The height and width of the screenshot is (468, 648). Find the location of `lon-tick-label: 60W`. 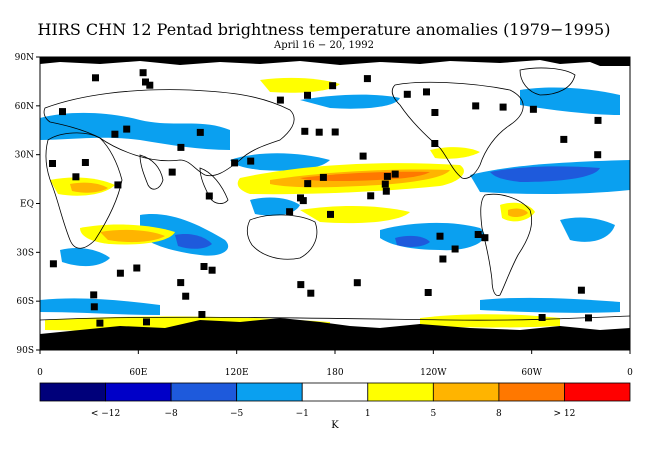

lon-tick-label: 60W is located at coordinates (531, 373).